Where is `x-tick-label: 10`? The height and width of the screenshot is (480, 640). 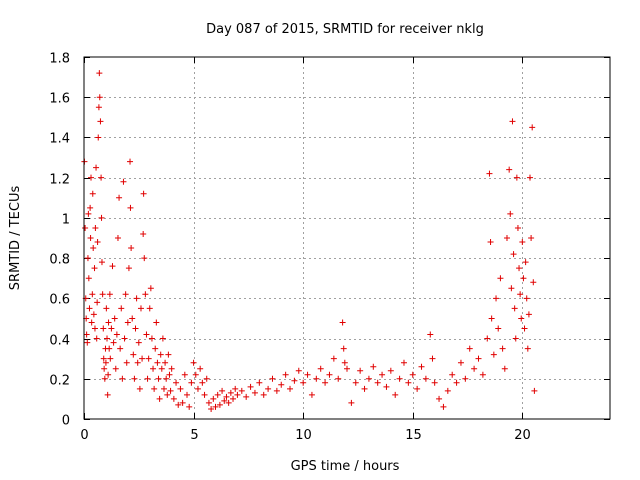 x-tick-label: 10 is located at coordinates (303, 435).